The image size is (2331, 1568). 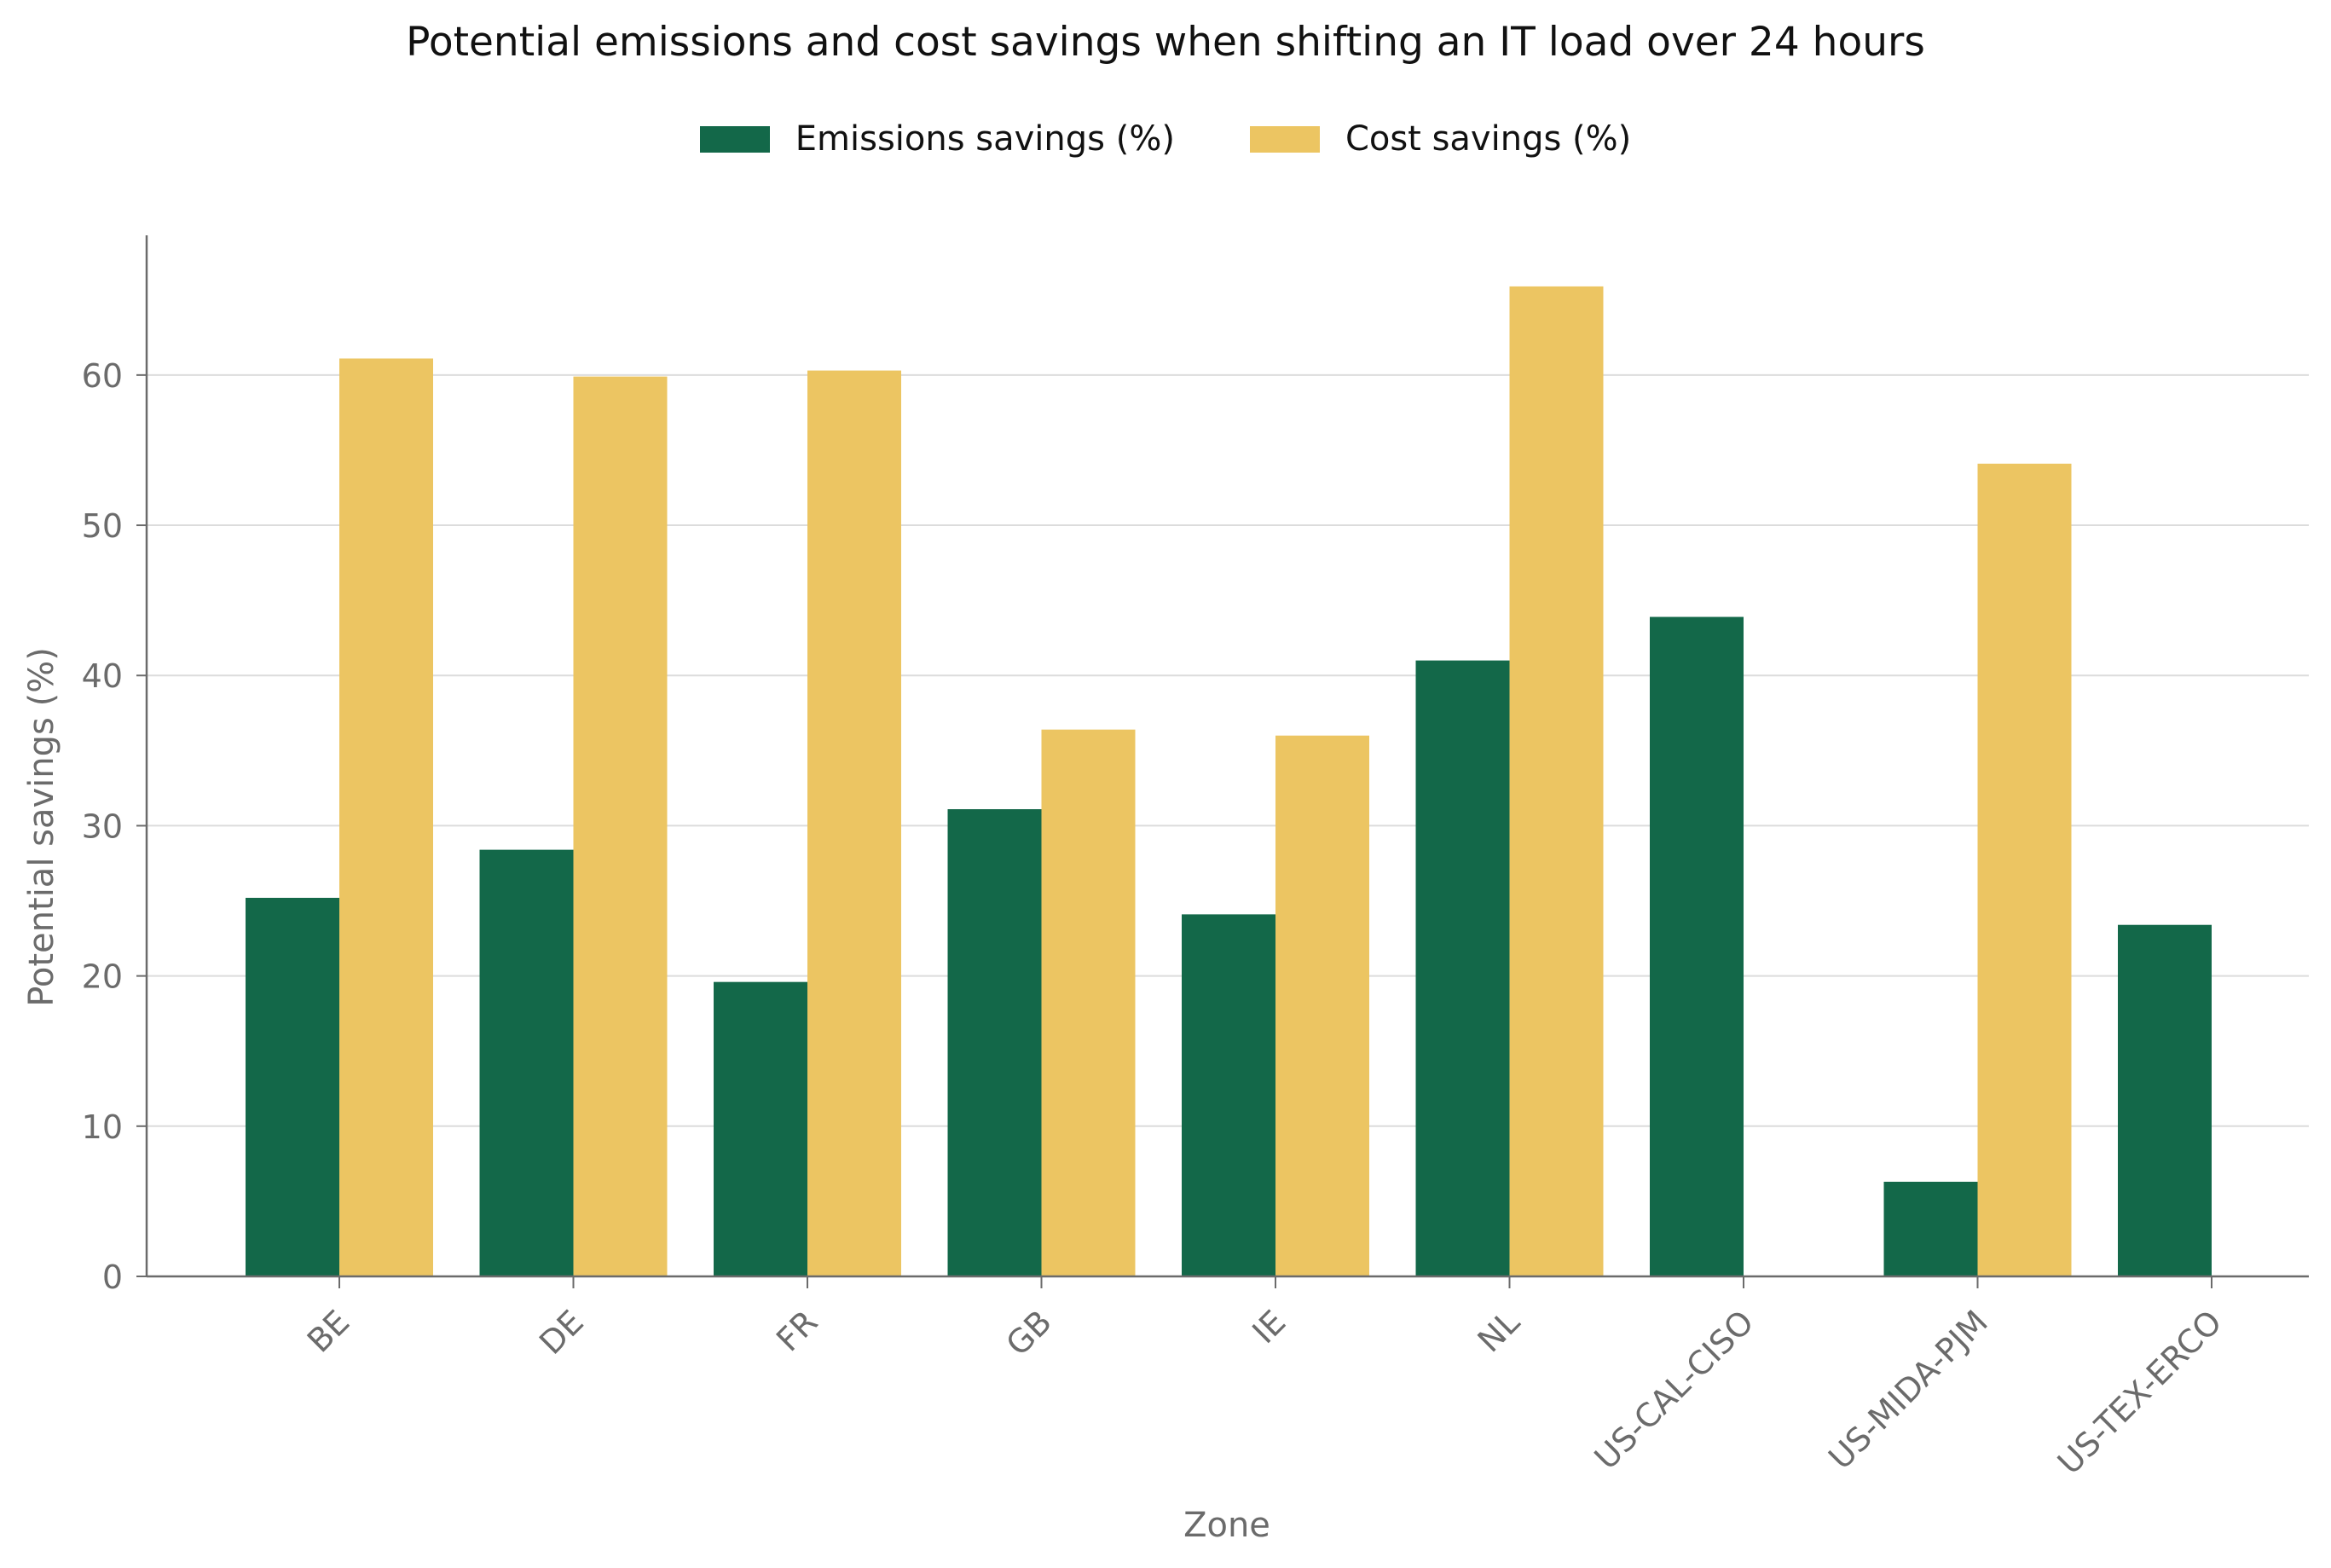 What do you see at coordinates (734, 139) in the screenshot?
I see `legend-swatch-emissions` at bounding box center [734, 139].